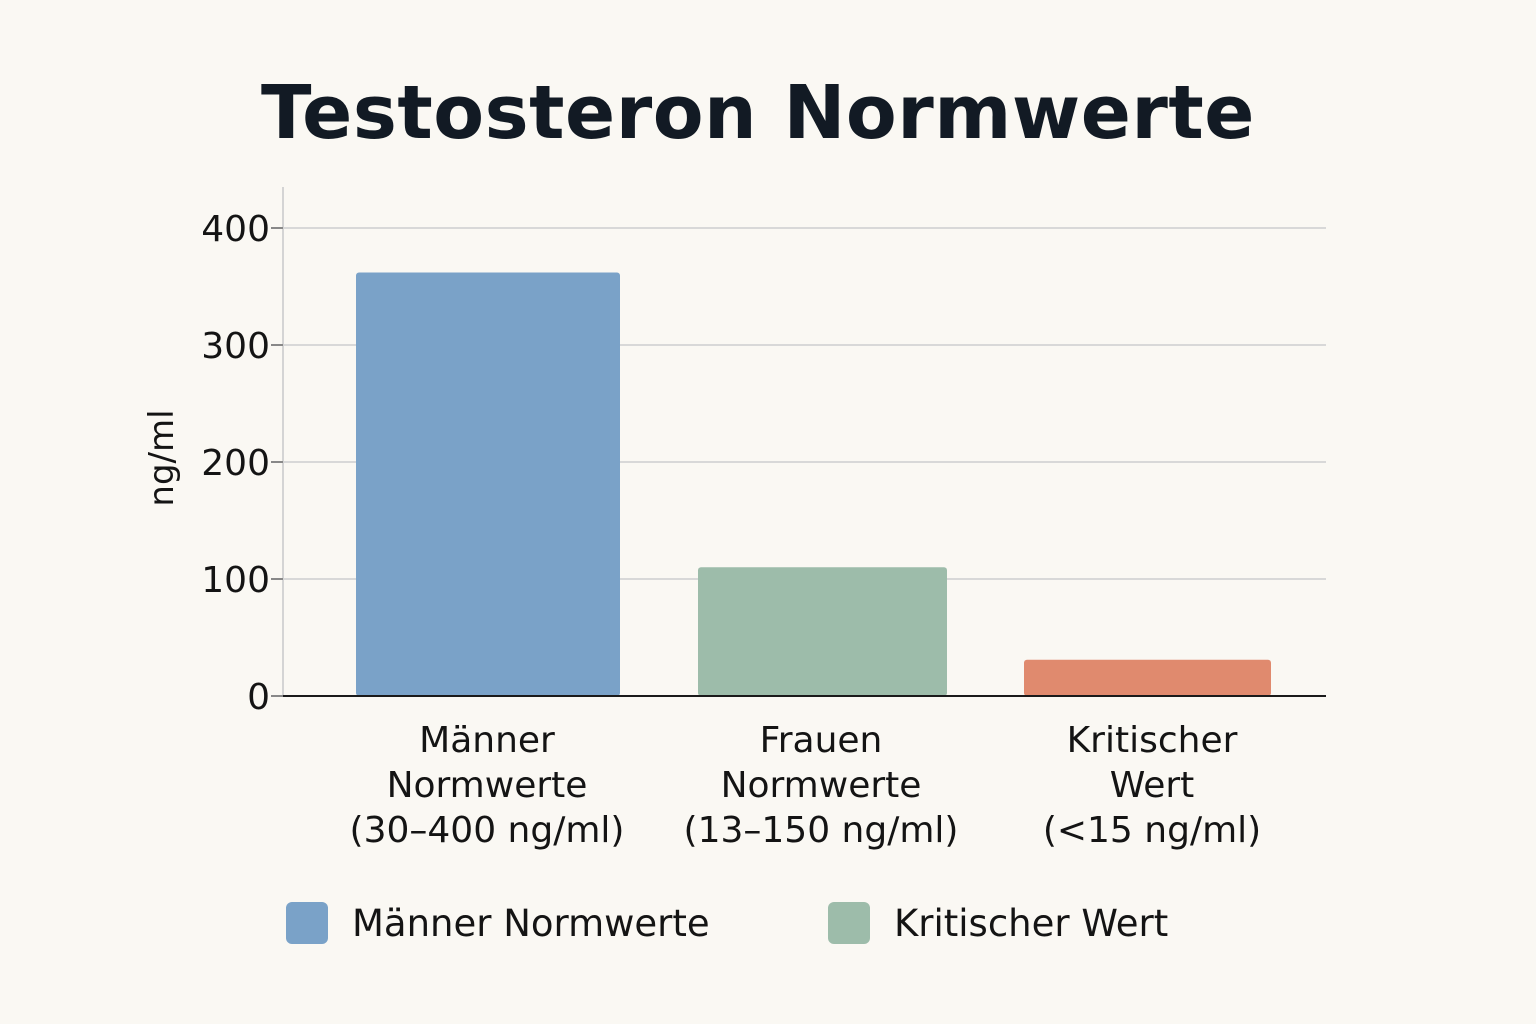 This screenshot has height=1024, width=1536. What do you see at coordinates (235, 463) in the screenshot?
I see `y-tick-label-200: 200` at bounding box center [235, 463].